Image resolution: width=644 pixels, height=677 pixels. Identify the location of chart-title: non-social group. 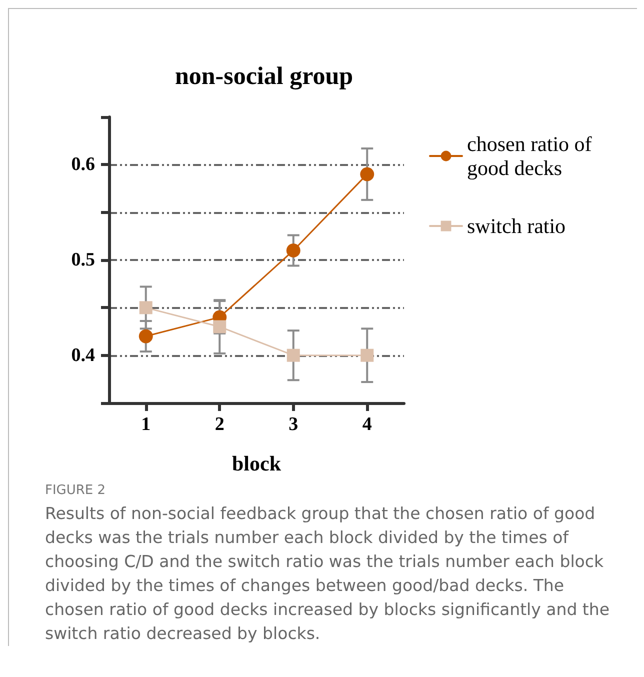
(264, 76).